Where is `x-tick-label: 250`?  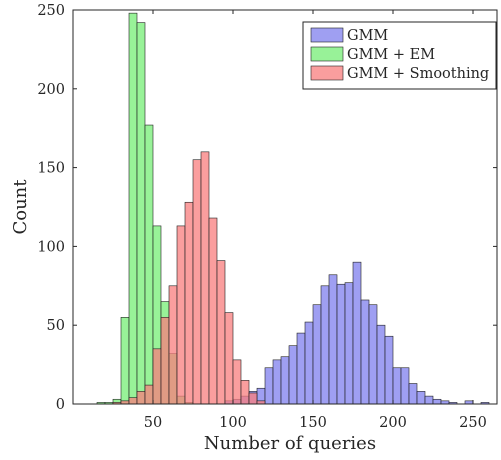
x-tick-label: 250 is located at coordinates (473, 423).